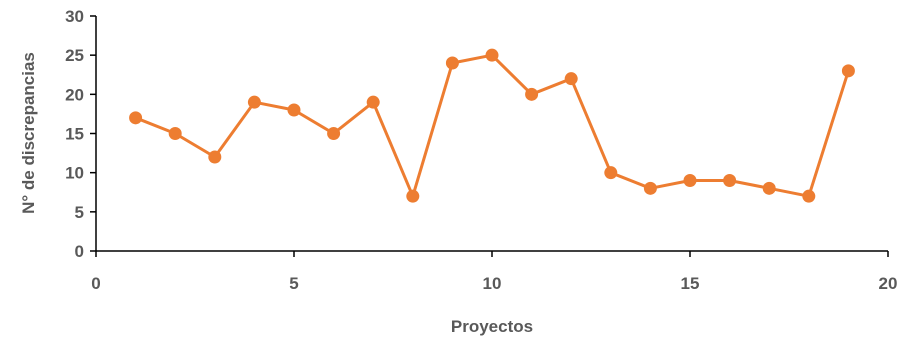 This screenshot has width=910, height=340. Describe the element at coordinates (690, 283) in the screenshot. I see `x-tick-label: 15` at that location.